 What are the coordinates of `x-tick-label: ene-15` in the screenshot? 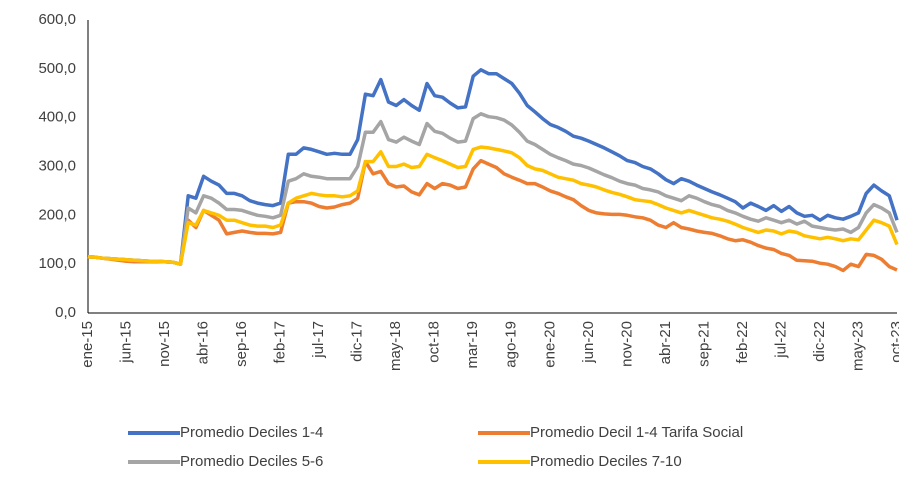 It's located at (87, 344).